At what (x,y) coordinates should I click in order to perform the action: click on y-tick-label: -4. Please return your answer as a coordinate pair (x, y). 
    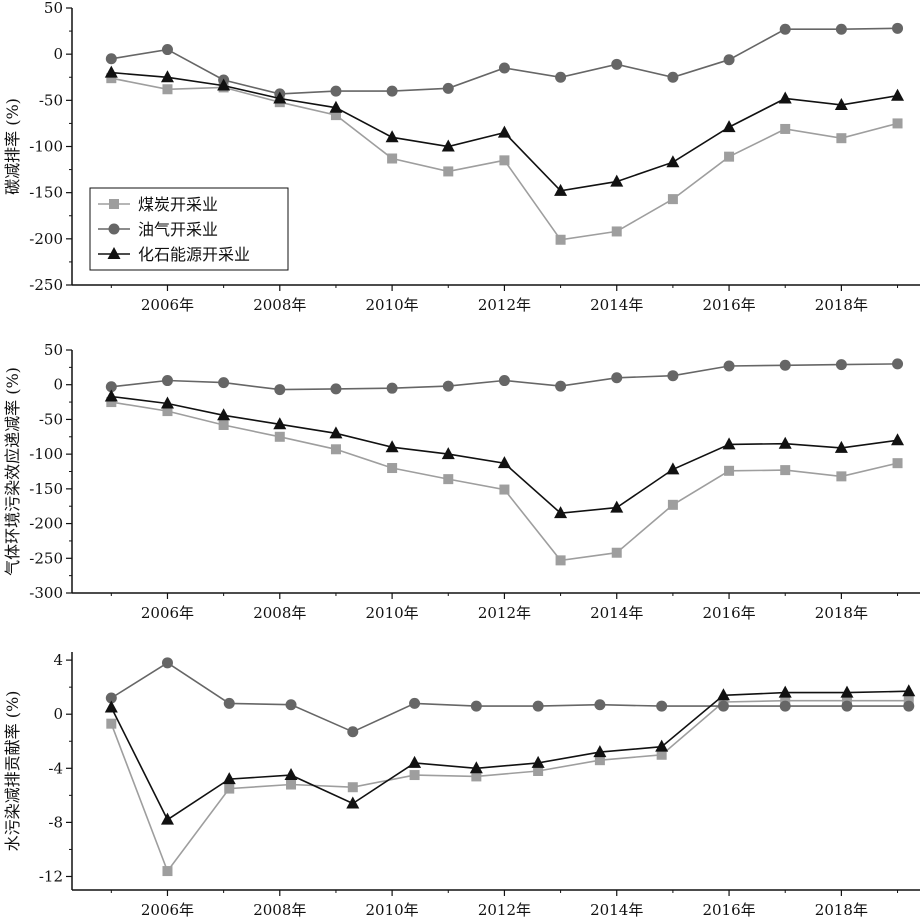
    Looking at the image, I should click on (55, 768).